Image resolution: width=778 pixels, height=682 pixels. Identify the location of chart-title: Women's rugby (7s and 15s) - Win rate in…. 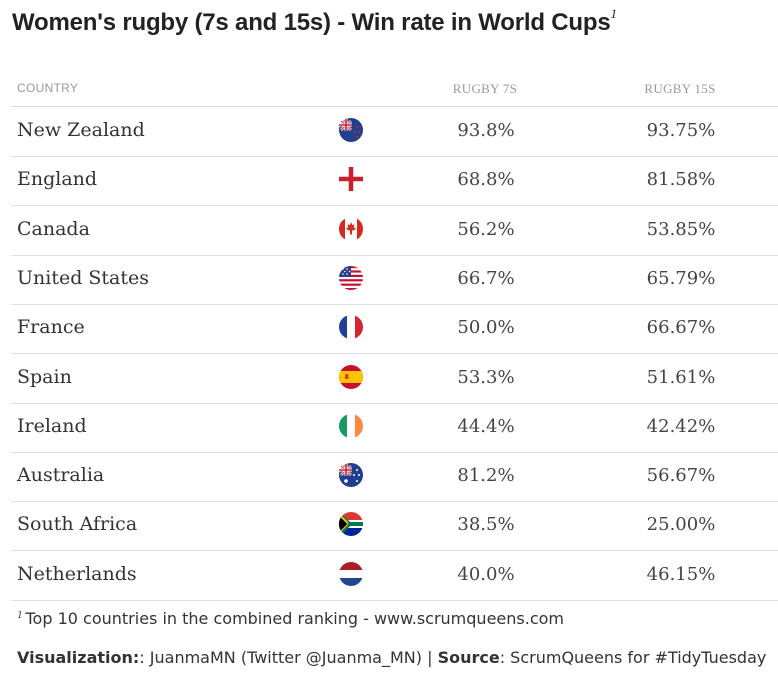
(314, 21).